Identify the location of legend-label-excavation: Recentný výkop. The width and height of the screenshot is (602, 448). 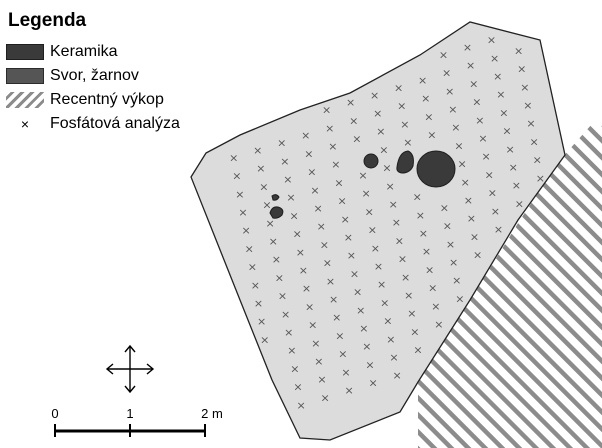
(107, 99).